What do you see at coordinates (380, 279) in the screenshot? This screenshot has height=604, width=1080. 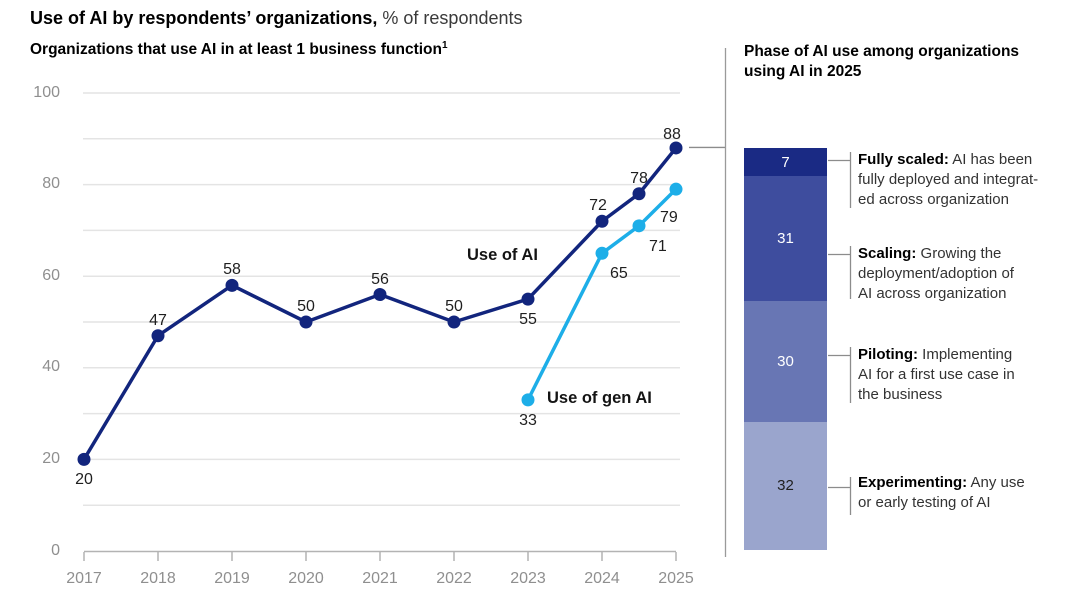 I see `data-point-label: 56` at bounding box center [380, 279].